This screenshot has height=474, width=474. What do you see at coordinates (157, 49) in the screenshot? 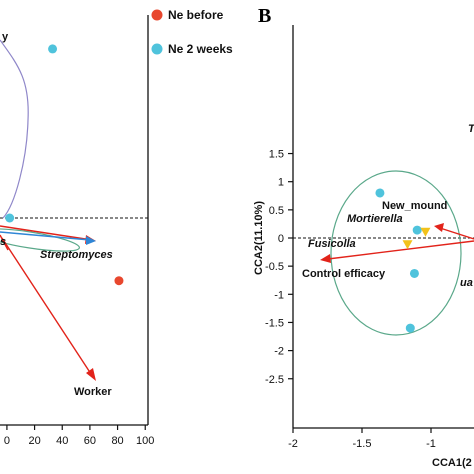
I see `legend-marker-ne-2-weeks` at bounding box center [157, 49].